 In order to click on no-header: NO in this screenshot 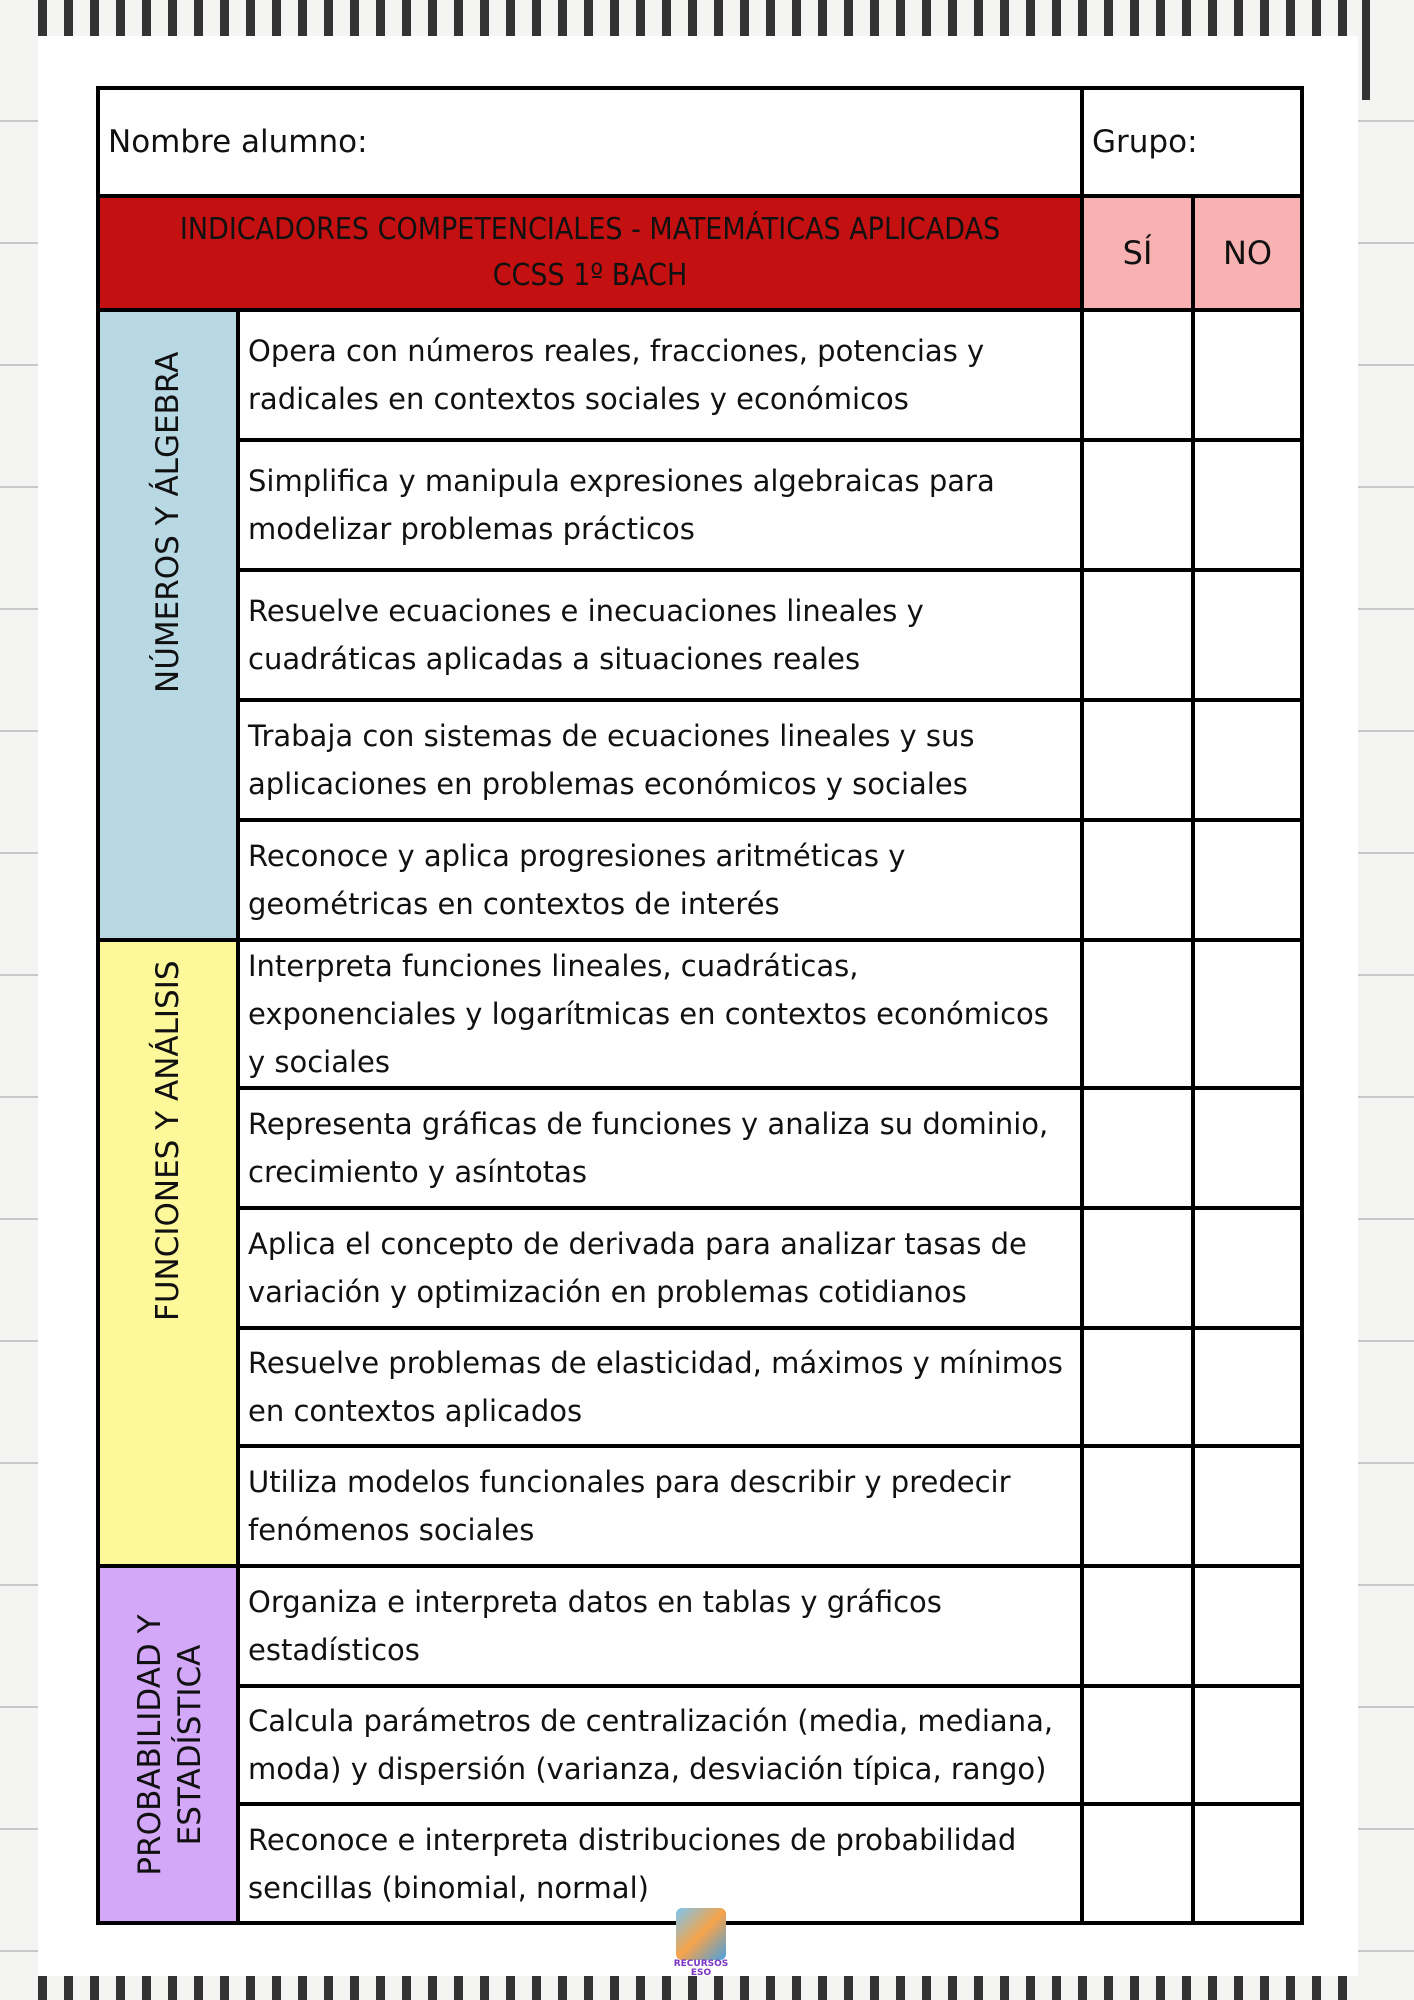, I will do `click(1248, 253)`.